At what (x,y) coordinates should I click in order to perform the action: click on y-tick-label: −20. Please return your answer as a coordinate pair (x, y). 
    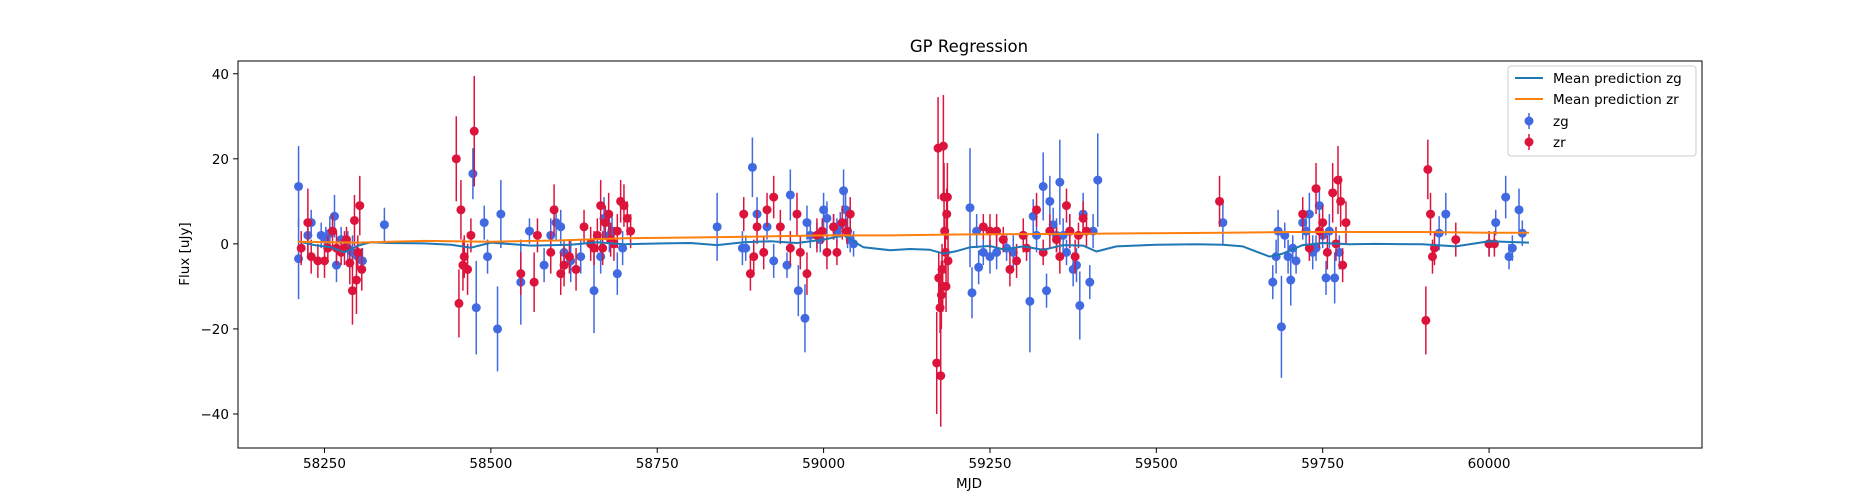
    Looking at the image, I should click on (215, 330).